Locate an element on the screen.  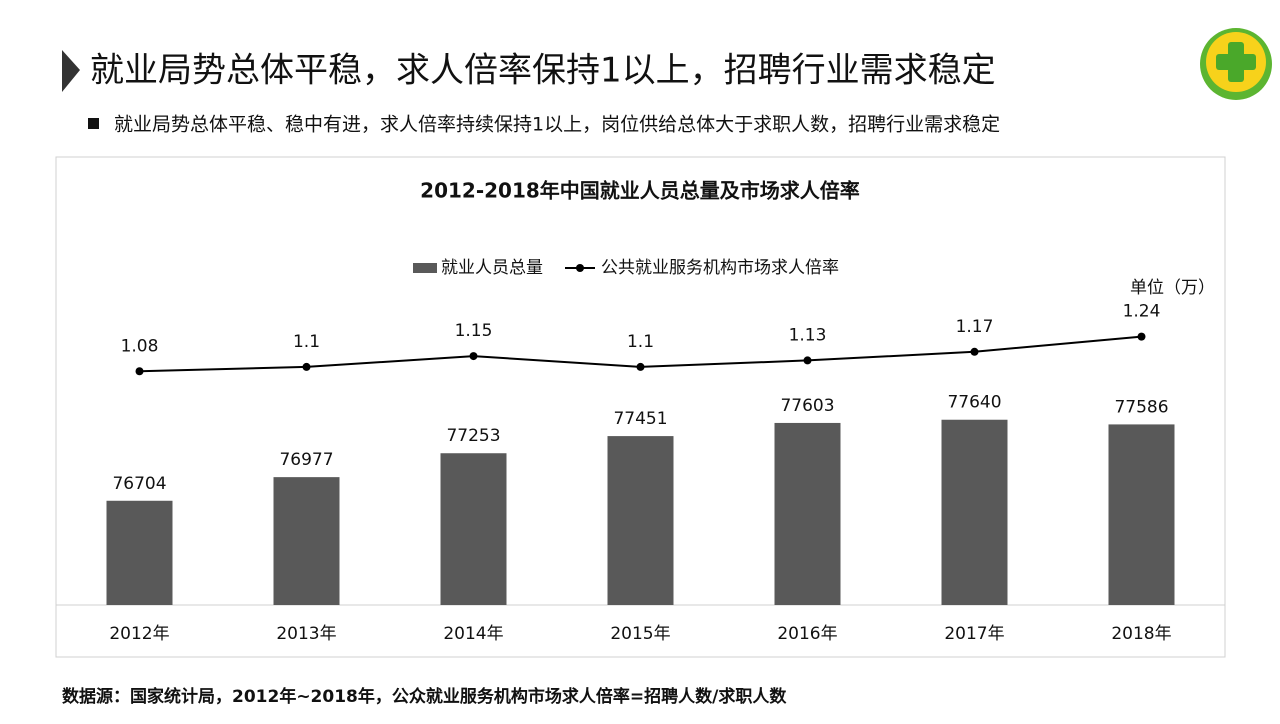
bar-value-label: 76704 is located at coordinates (139, 484).